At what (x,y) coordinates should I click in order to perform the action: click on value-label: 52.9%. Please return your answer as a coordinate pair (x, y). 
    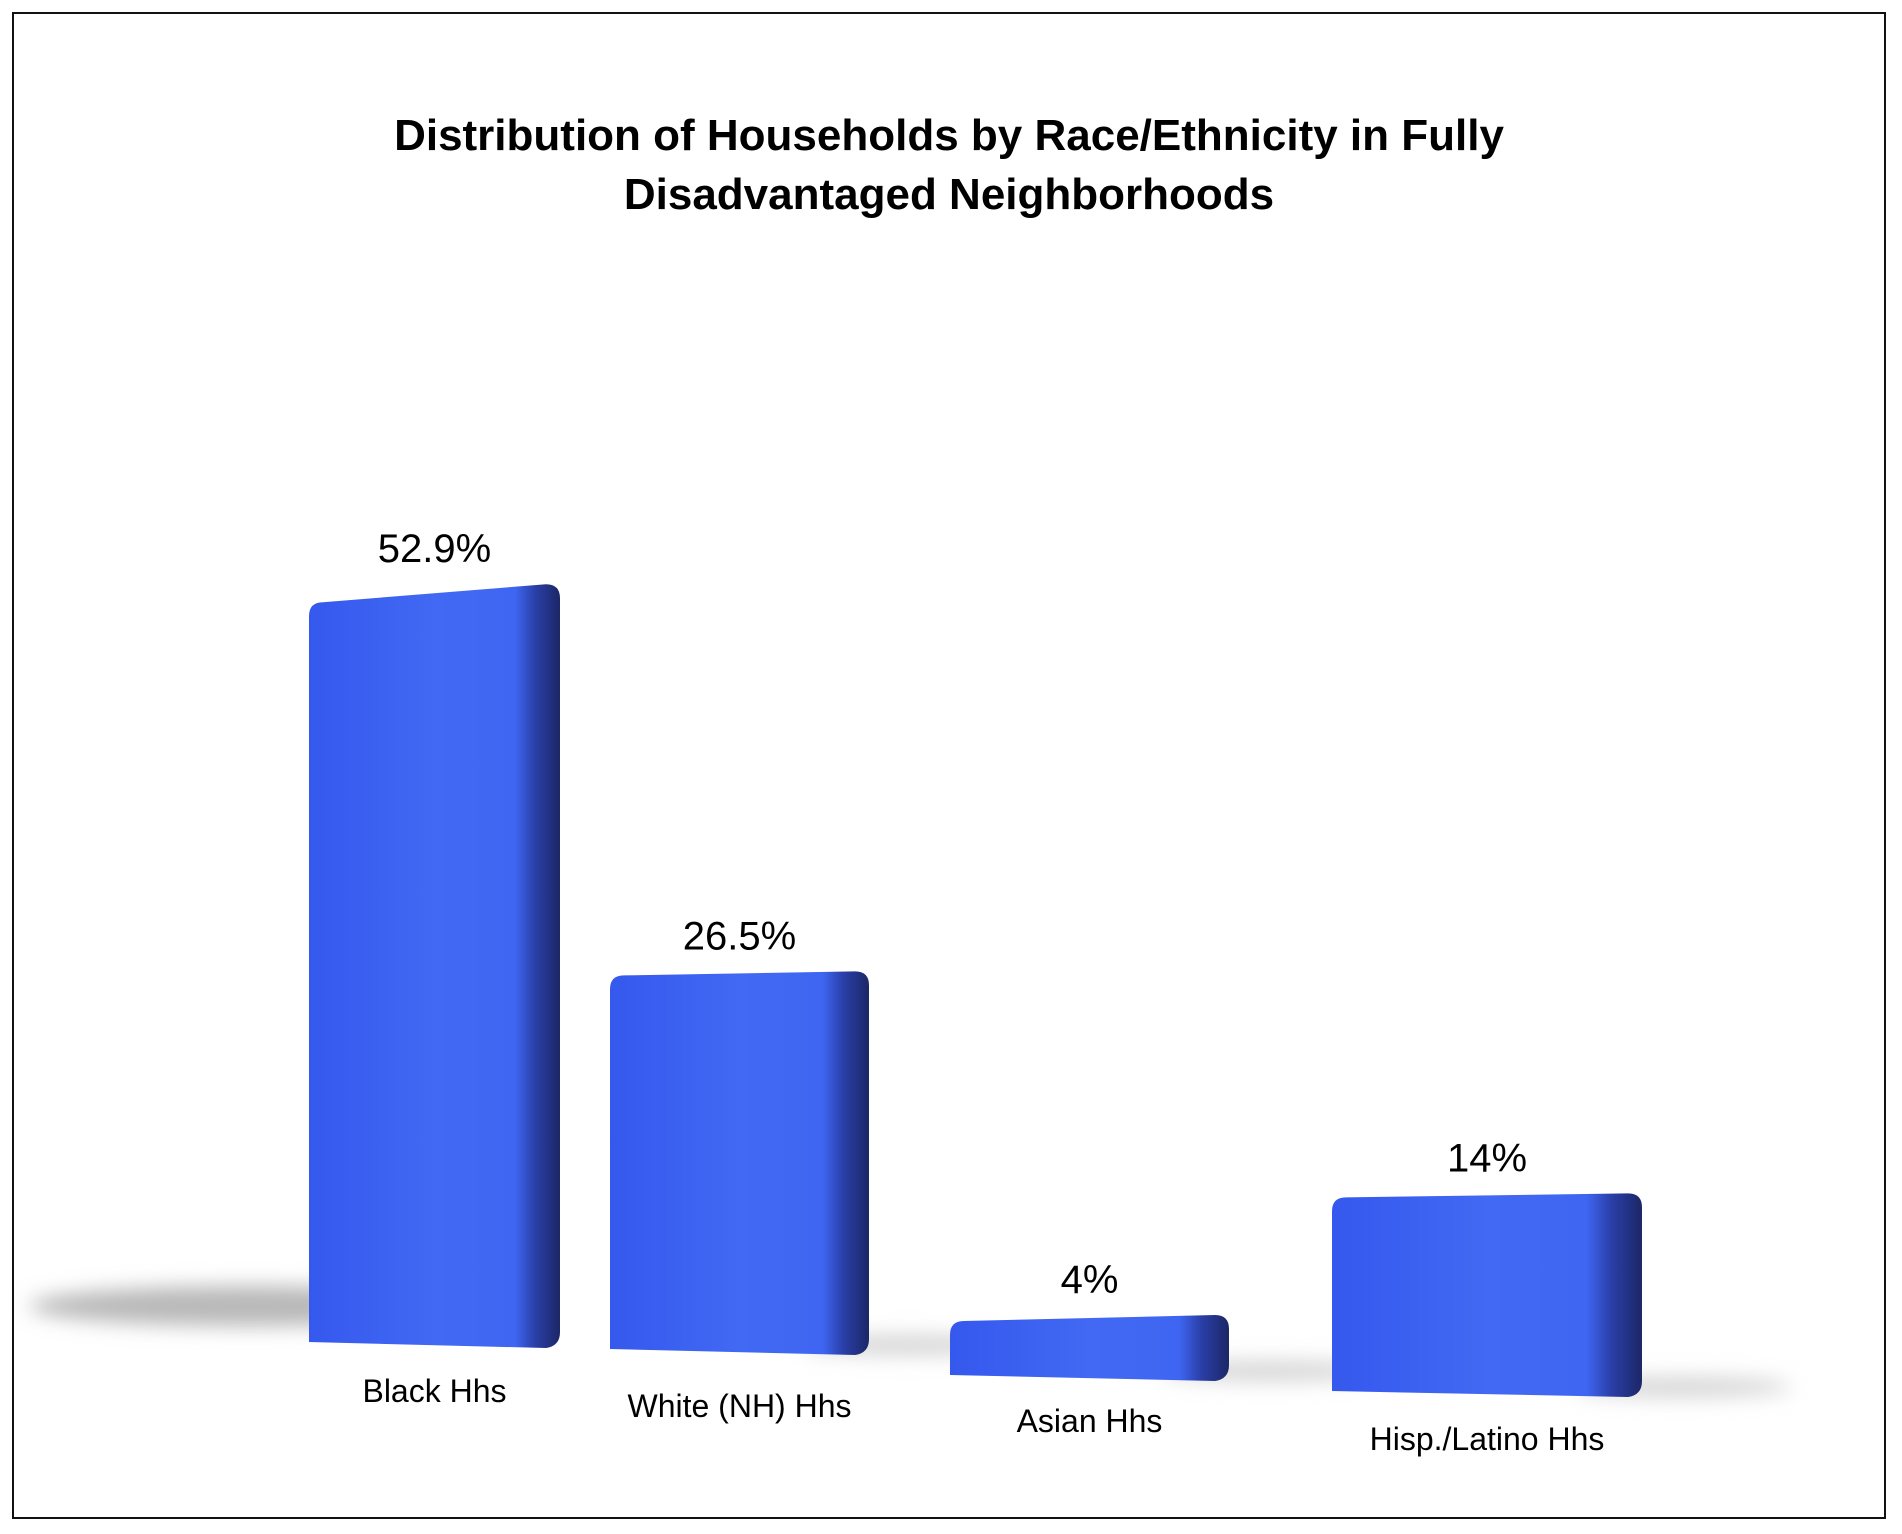
    Looking at the image, I should click on (434, 549).